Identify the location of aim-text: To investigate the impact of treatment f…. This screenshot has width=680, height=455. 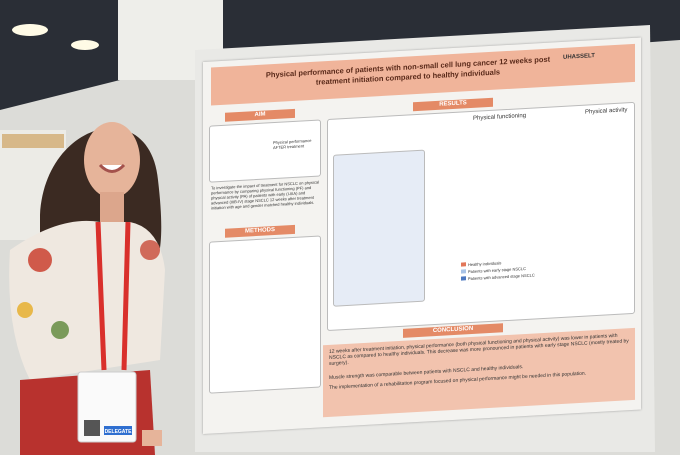
(265, 195).